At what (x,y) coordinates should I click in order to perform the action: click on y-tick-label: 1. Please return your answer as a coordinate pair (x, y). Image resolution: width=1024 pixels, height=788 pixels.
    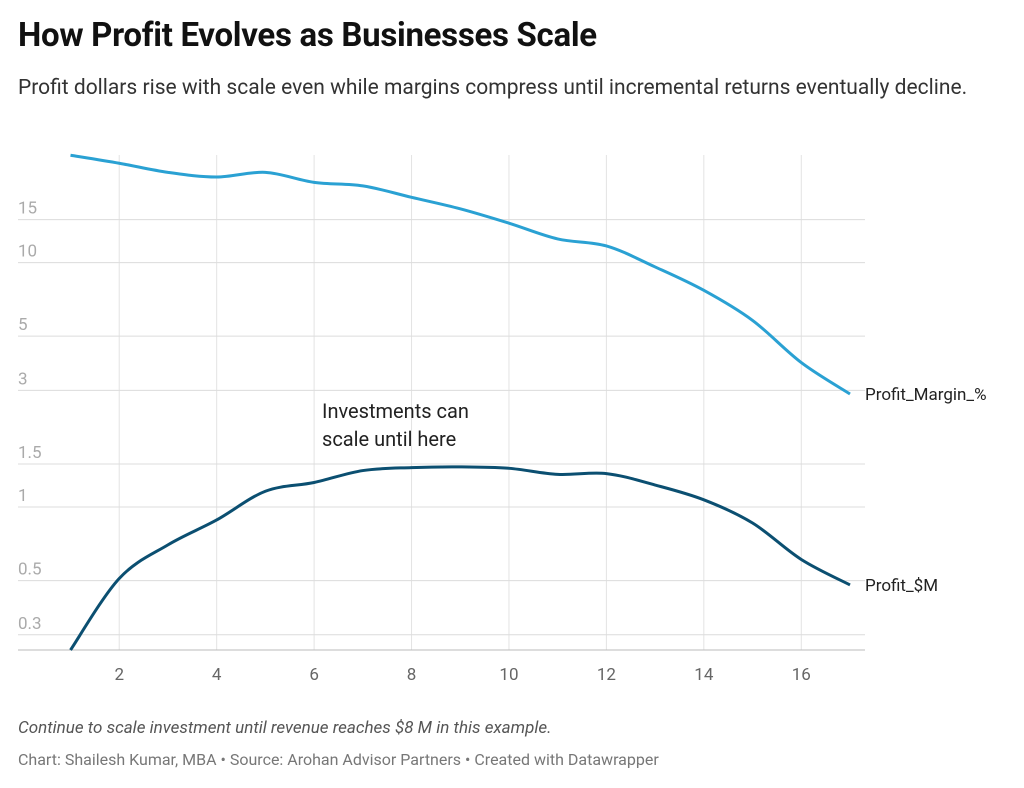
    Looking at the image, I should click on (23, 496).